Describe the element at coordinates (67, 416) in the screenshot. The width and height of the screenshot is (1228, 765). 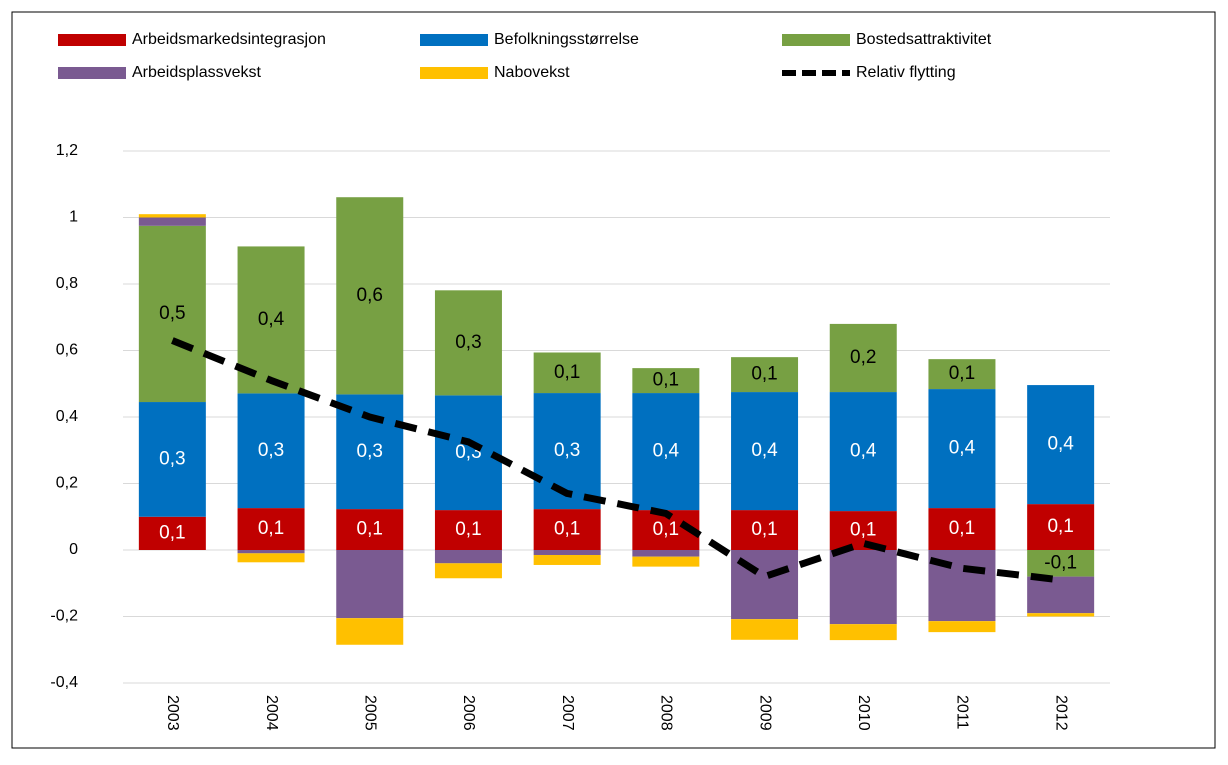
I see `y-tick-label: 0,4` at that location.